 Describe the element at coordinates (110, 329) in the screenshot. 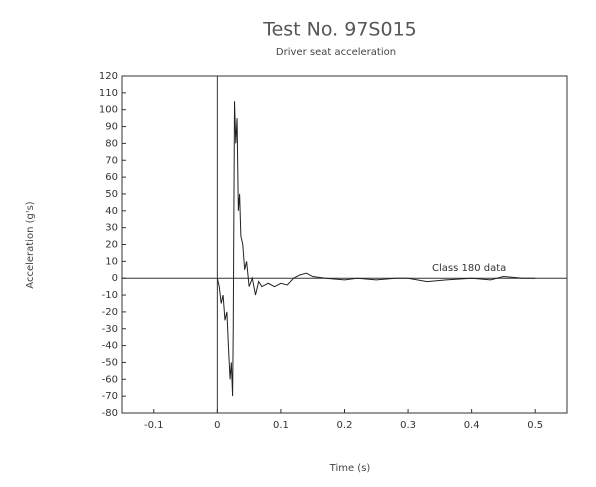

I see `y-tick-label: -30` at that location.